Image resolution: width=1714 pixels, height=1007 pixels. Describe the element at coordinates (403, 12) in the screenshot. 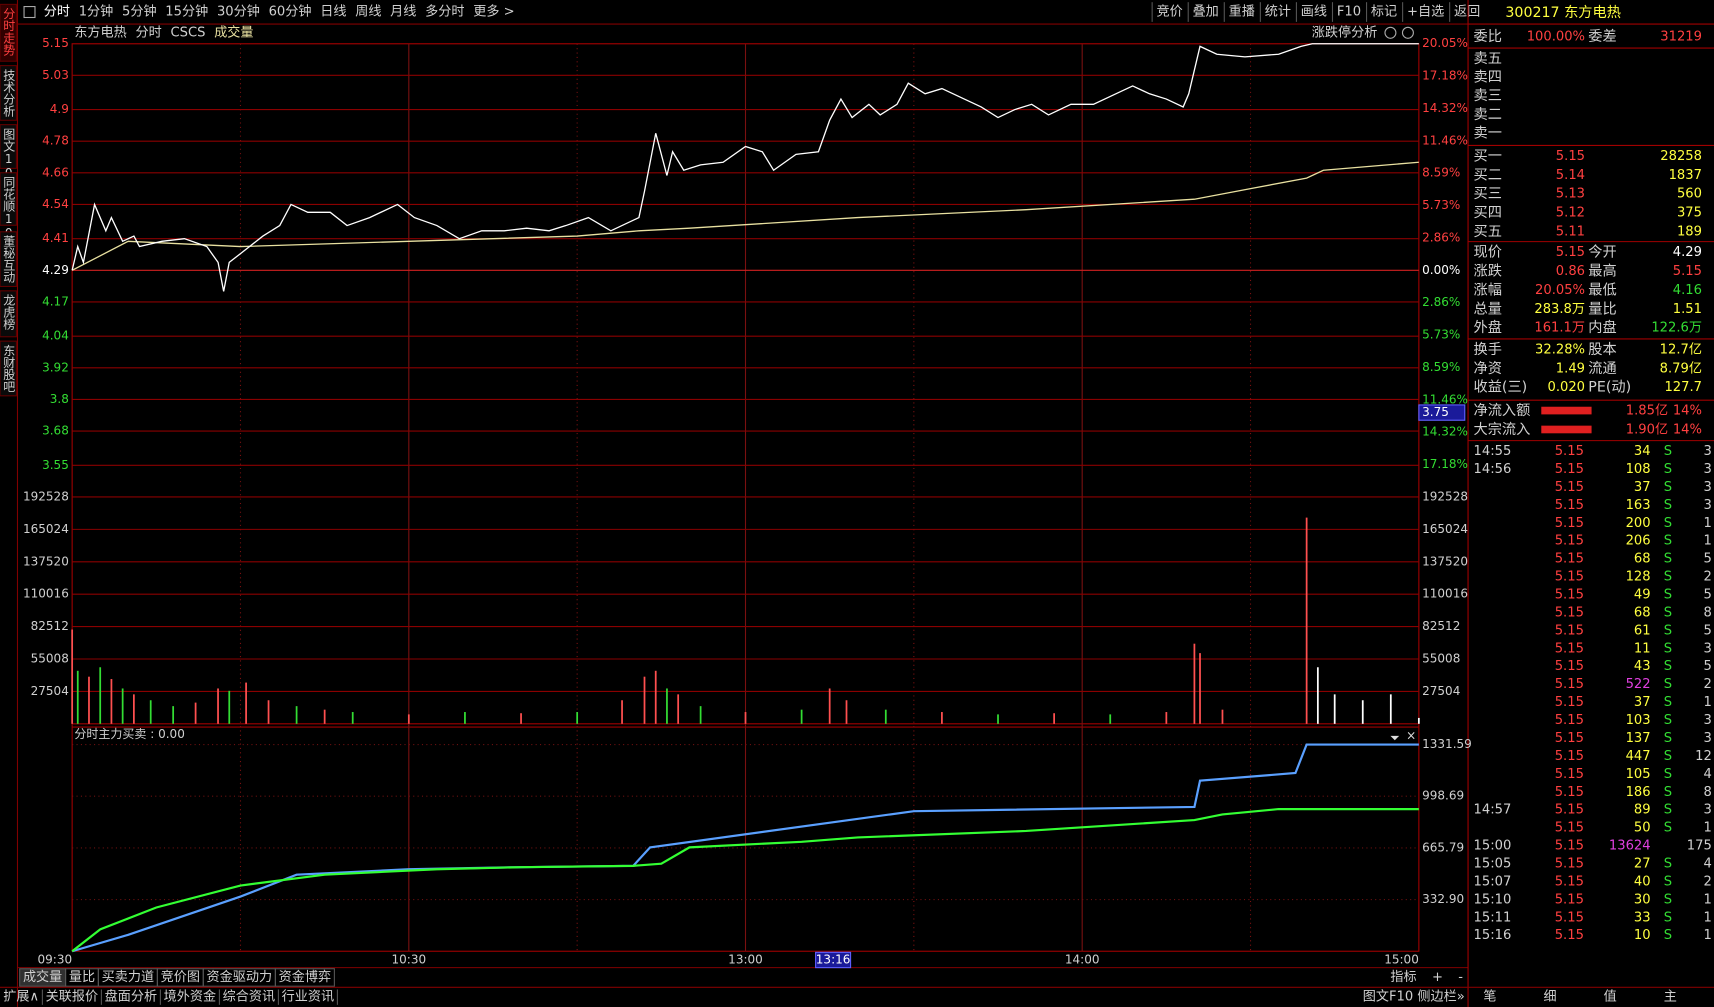

I see `toolbar-tab: 月线` at that location.